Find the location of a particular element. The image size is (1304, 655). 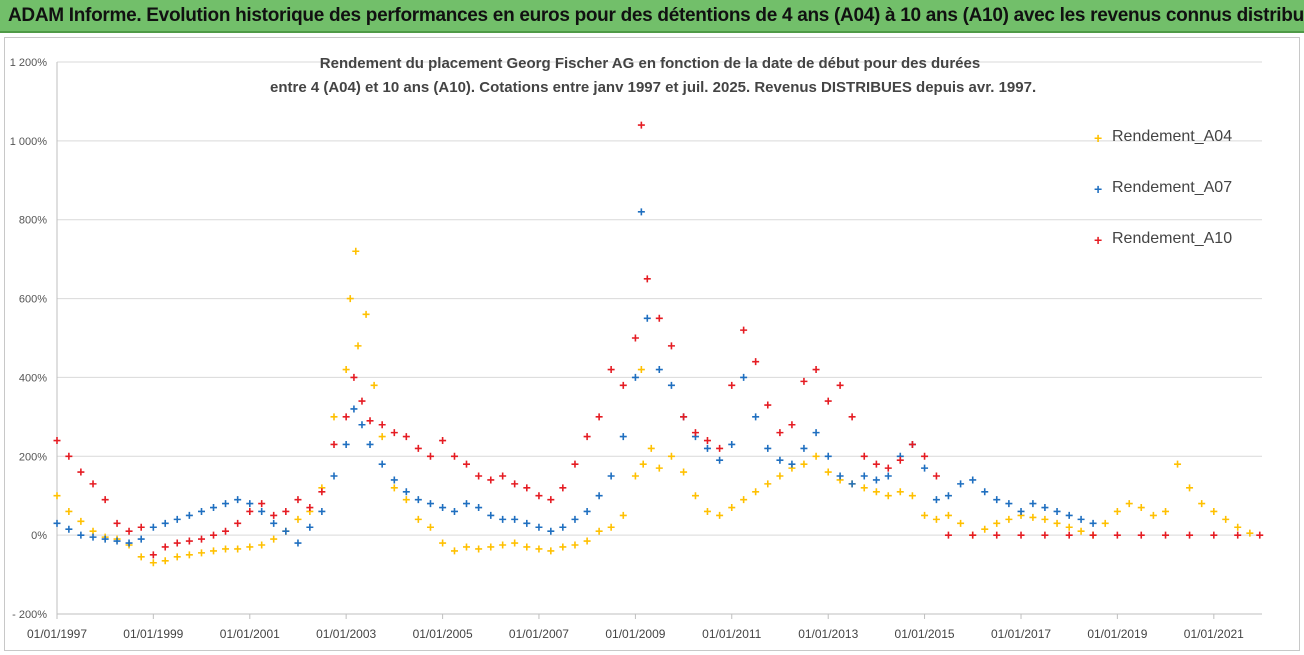

y-tick-label: 1 000% is located at coordinates (29, 142).